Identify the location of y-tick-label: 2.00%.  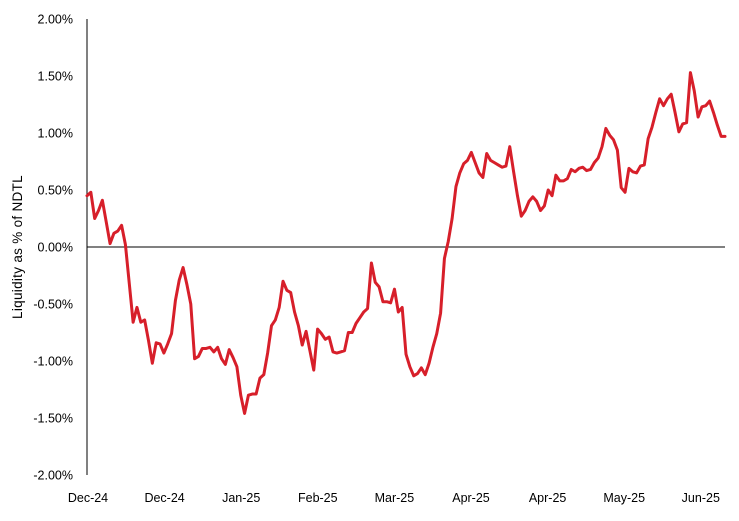
(55, 20).